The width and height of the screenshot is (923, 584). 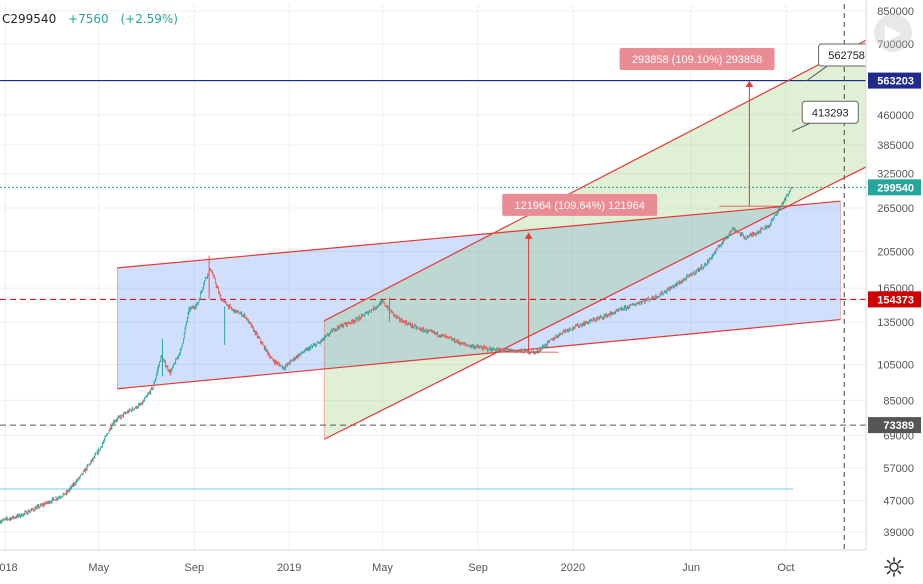 I want to click on price-change: +7560, so click(x=88, y=19).